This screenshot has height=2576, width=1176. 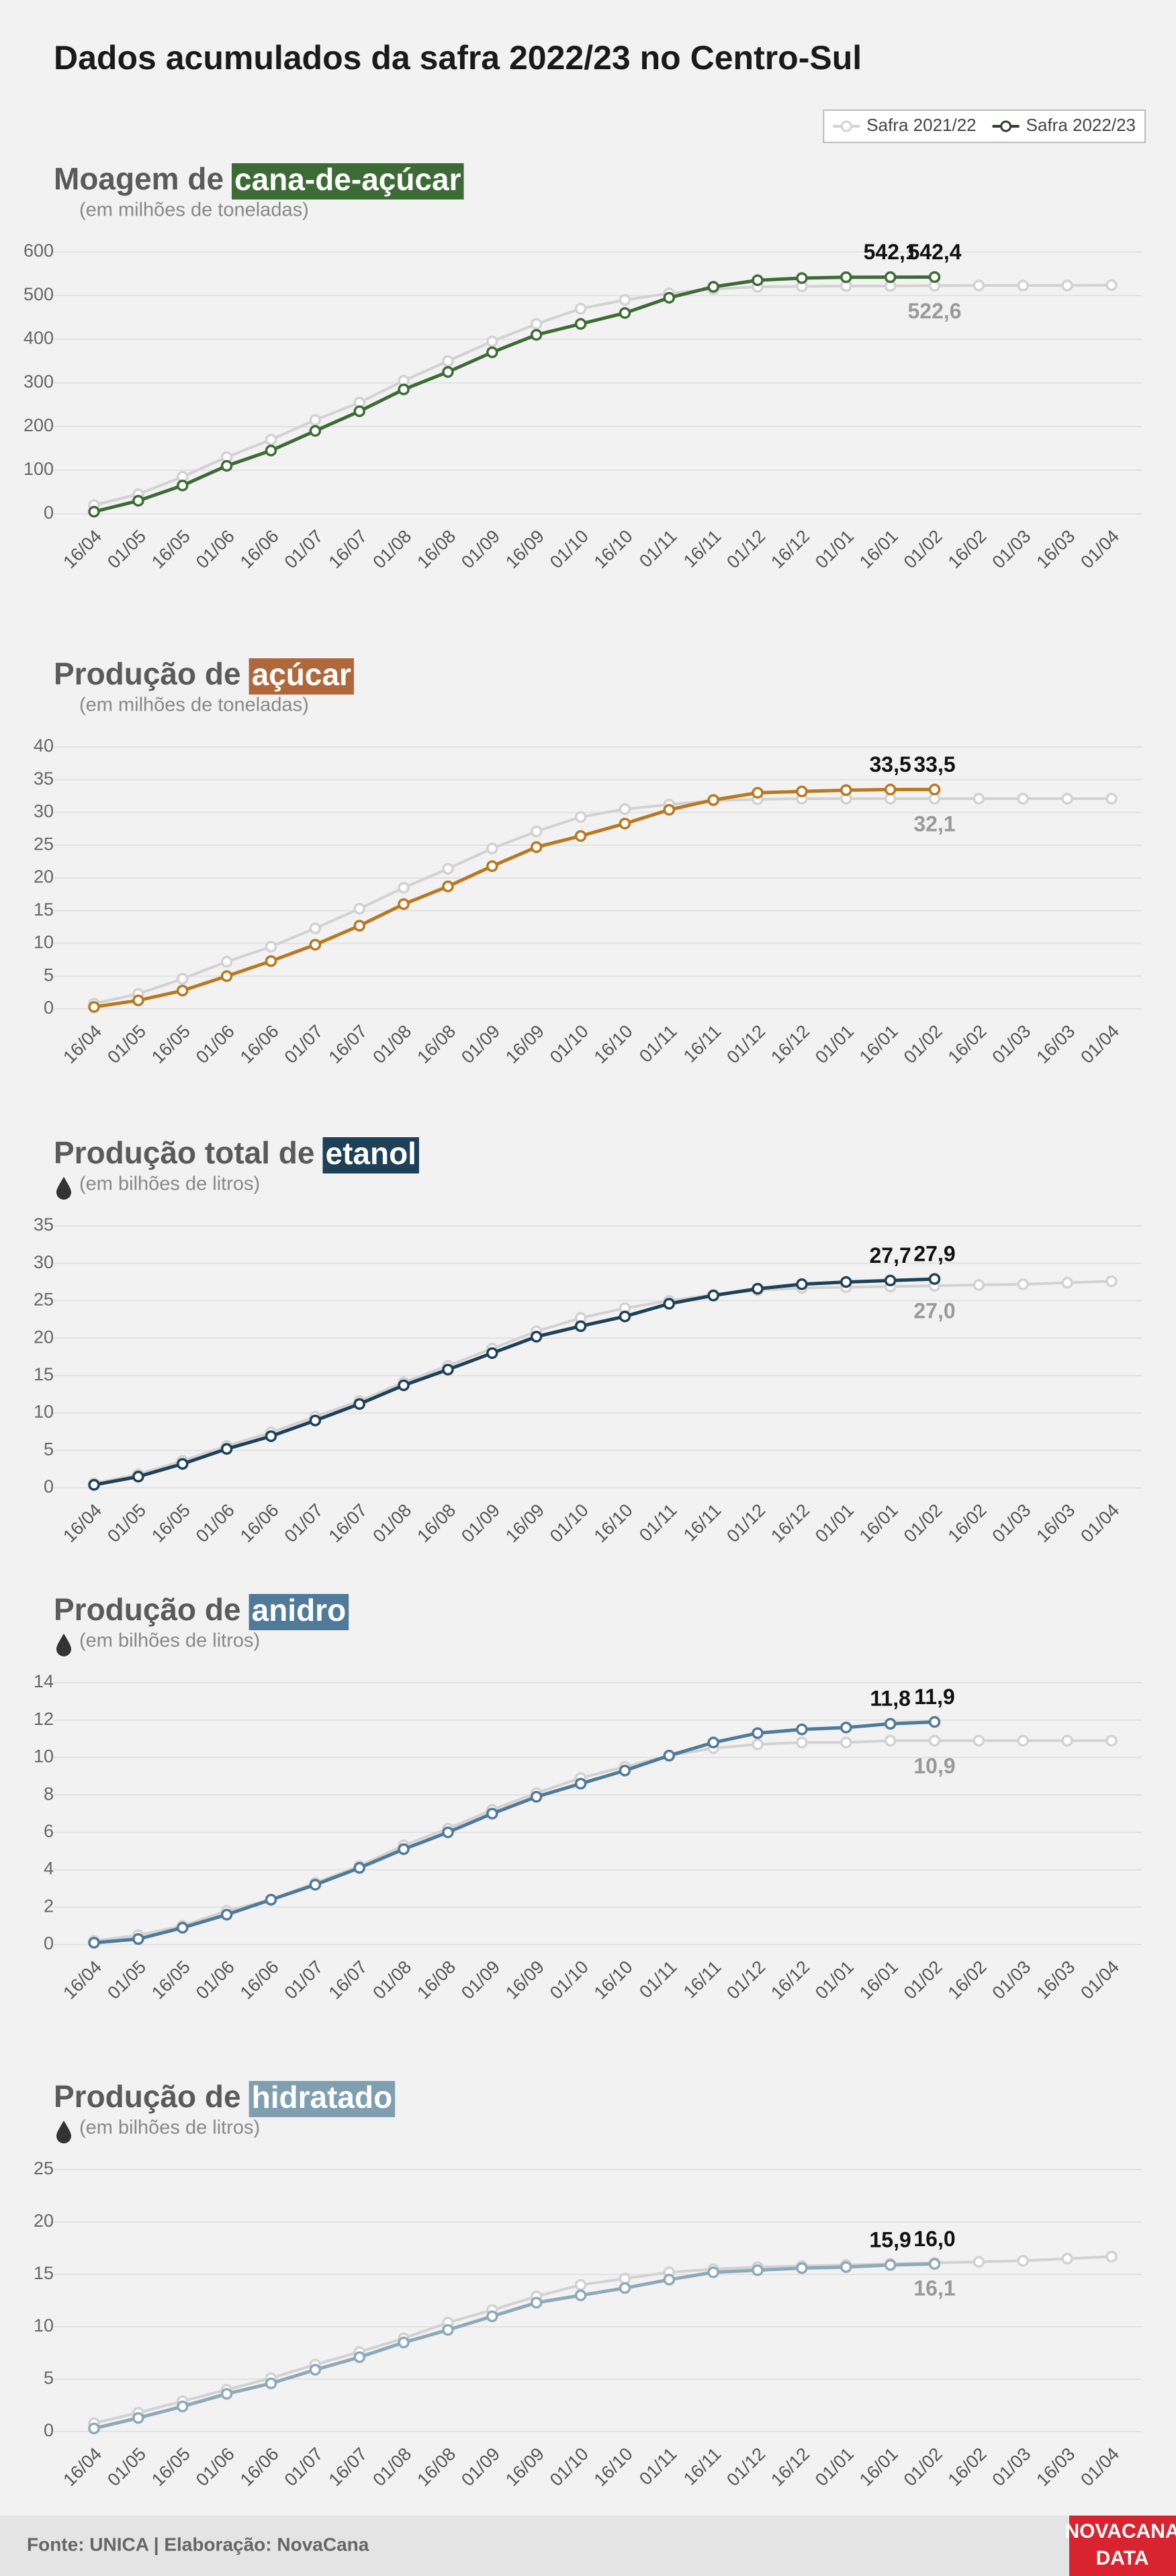 I want to click on value-label: 542,4, so click(x=934, y=252).